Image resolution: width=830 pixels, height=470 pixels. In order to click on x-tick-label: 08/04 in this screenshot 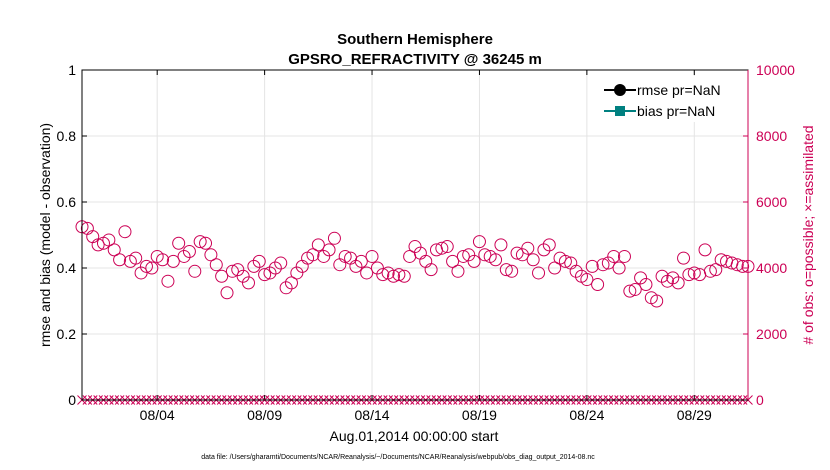, I will do `click(157, 415)`.